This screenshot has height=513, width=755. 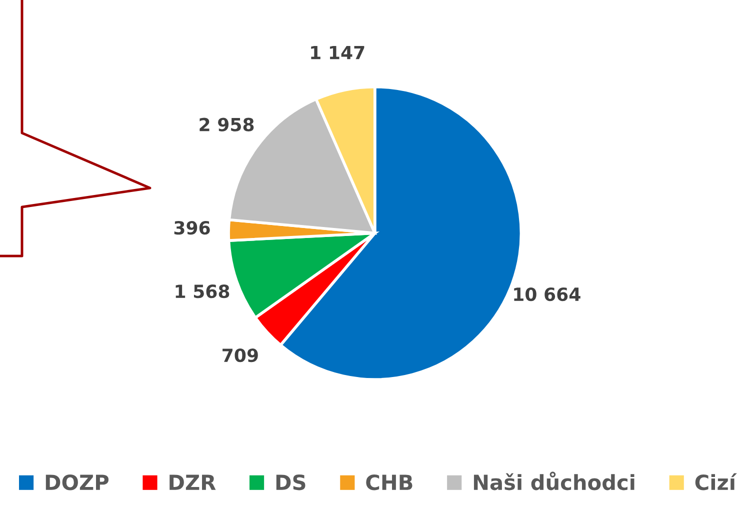 I want to click on legend-label: DS, so click(x=291, y=482).